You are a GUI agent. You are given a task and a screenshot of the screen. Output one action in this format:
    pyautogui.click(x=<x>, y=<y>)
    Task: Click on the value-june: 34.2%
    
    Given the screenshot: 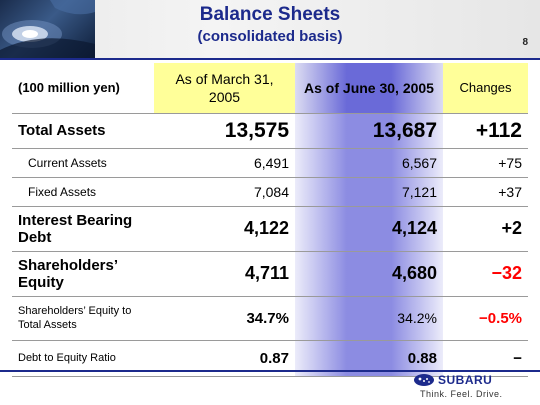 What is the action you would take?
    pyautogui.click(x=369, y=318)
    